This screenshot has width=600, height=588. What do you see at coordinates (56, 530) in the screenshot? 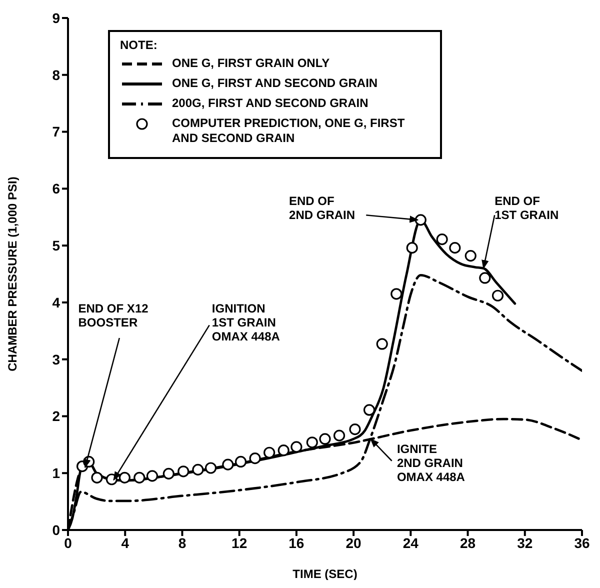
I see `y-tick-label: 0` at bounding box center [56, 530].